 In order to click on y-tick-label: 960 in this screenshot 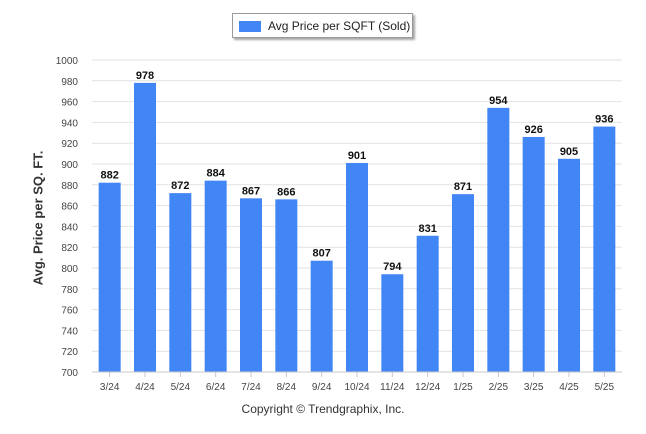, I will do `click(69, 103)`.